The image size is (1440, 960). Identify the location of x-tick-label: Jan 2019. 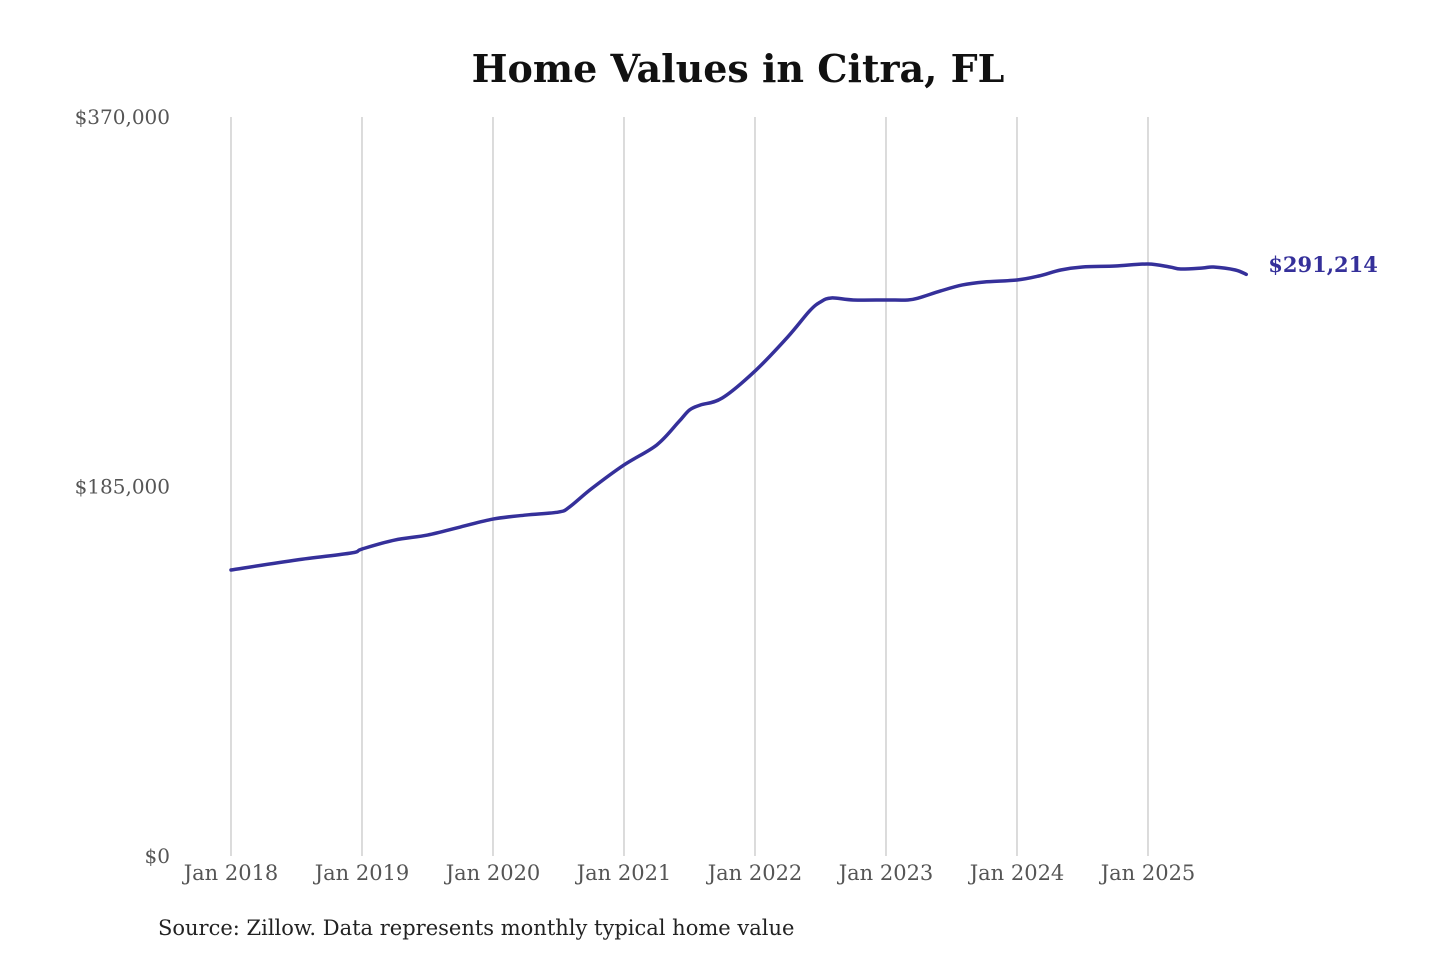
(361, 873).